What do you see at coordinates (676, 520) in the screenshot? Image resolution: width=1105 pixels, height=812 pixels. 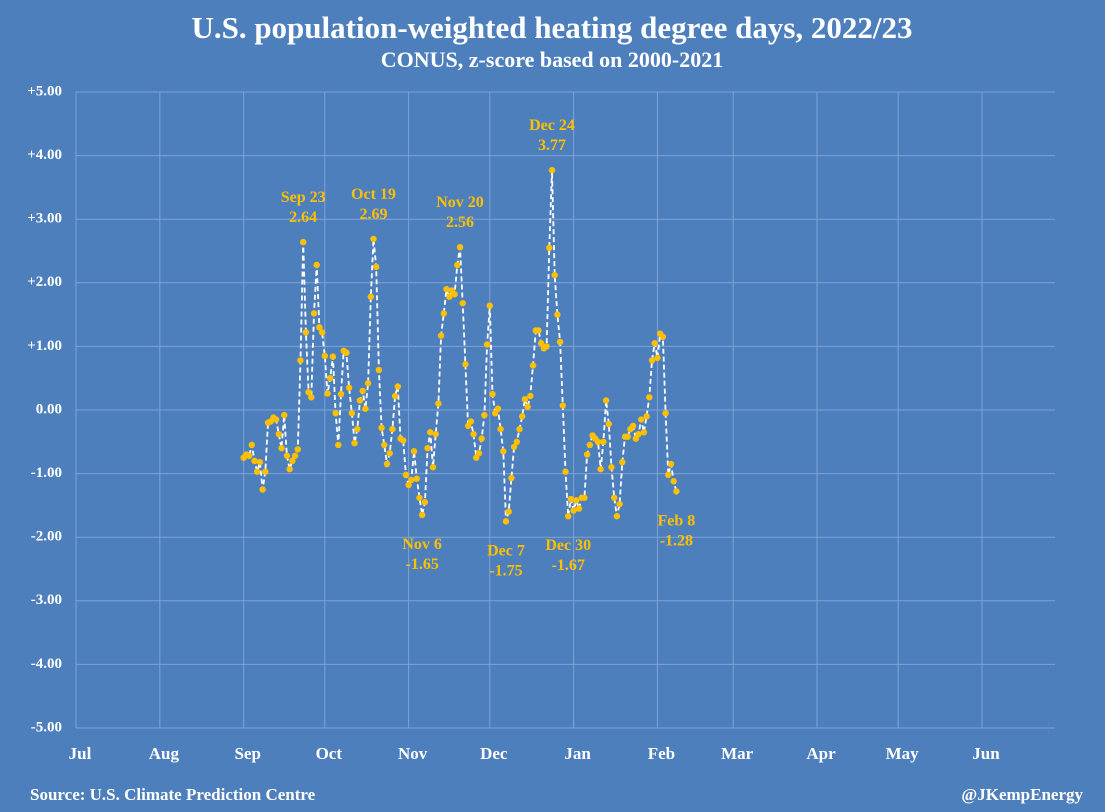 I see `annotation-date: Feb 8` at bounding box center [676, 520].